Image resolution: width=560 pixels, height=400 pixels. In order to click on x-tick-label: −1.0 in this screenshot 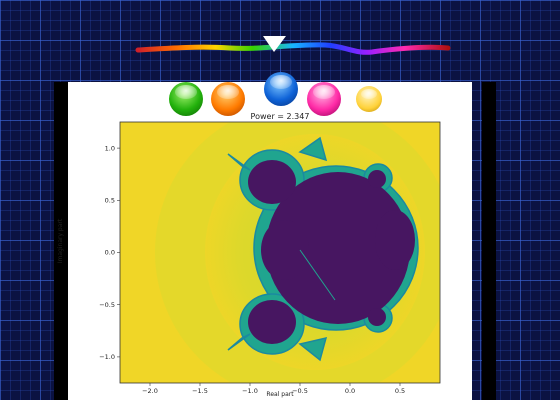, I will do `click(250, 391)`.